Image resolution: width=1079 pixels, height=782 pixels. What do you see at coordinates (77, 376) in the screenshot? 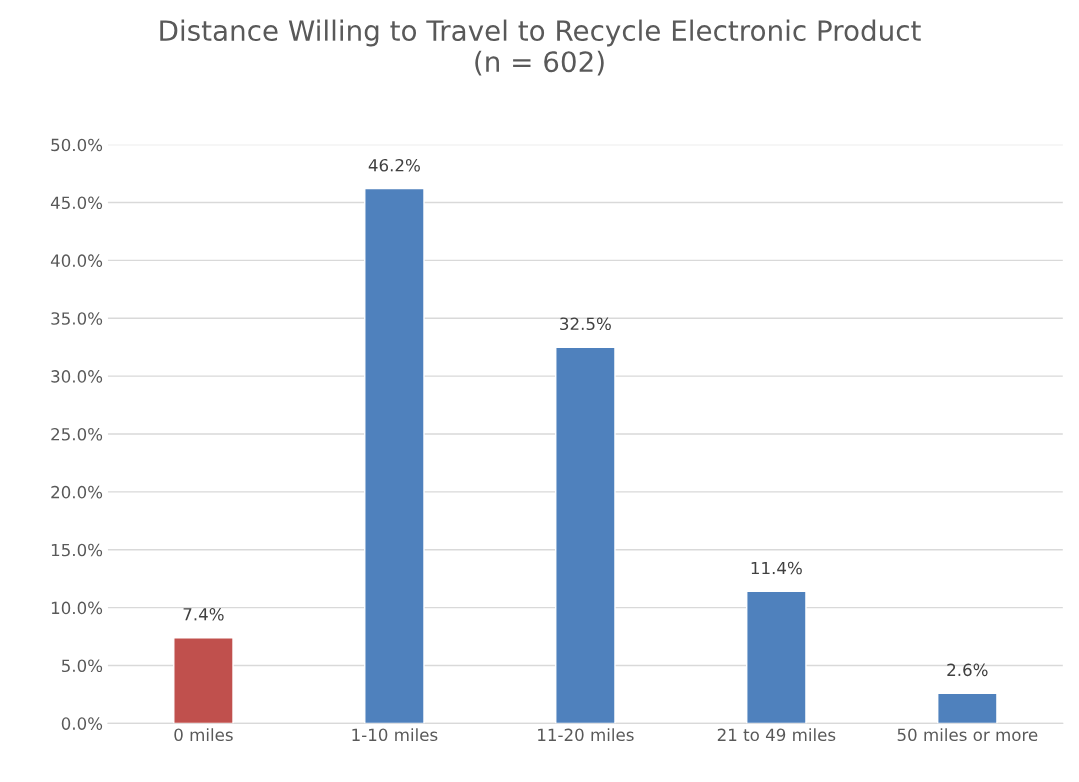
I see `y-tick-label: 30.0%` at bounding box center [77, 376].